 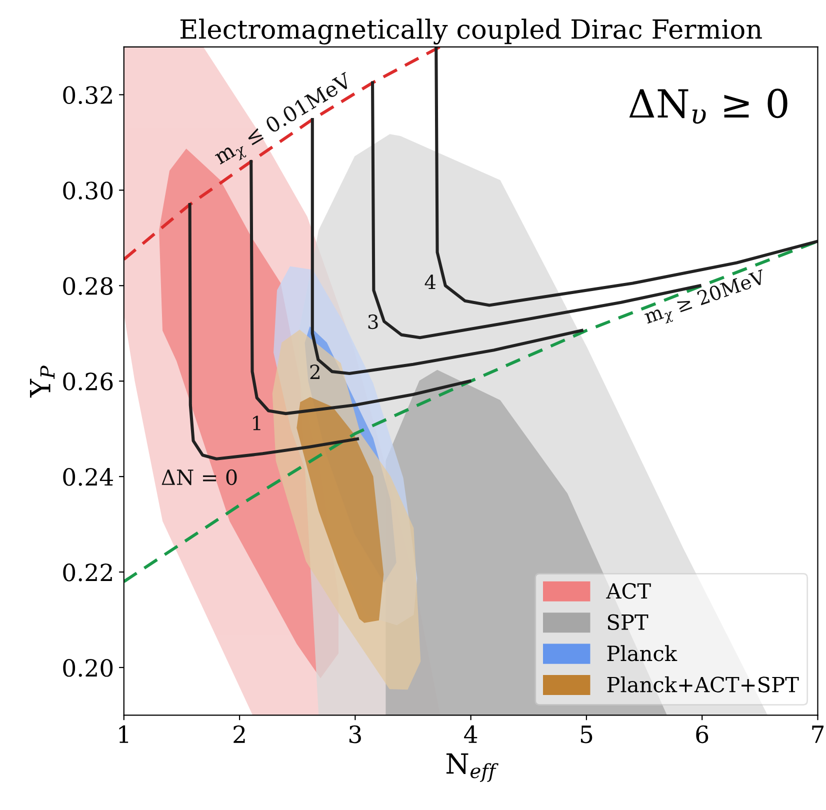 I want to click on y-tick-label: 0.26, so click(x=88, y=381).